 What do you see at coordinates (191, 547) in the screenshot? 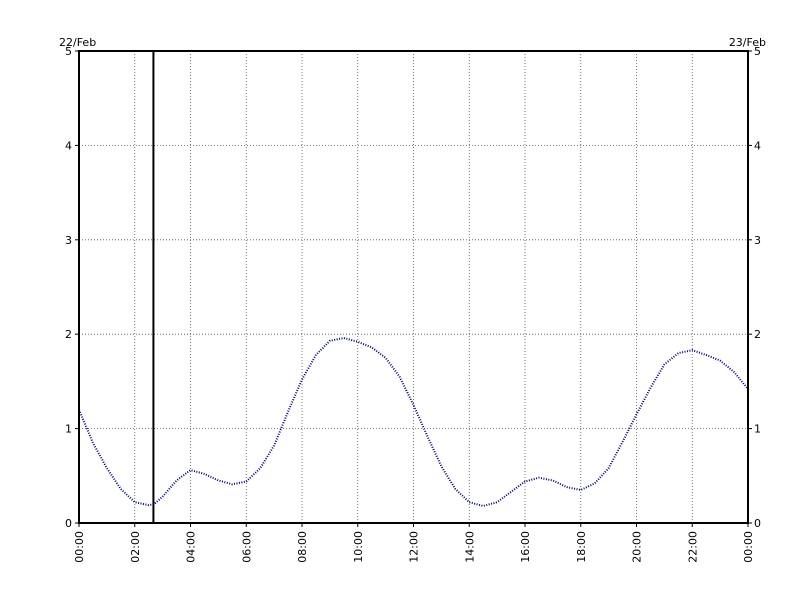
I see `x-tick-label: 04:00` at bounding box center [191, 547].